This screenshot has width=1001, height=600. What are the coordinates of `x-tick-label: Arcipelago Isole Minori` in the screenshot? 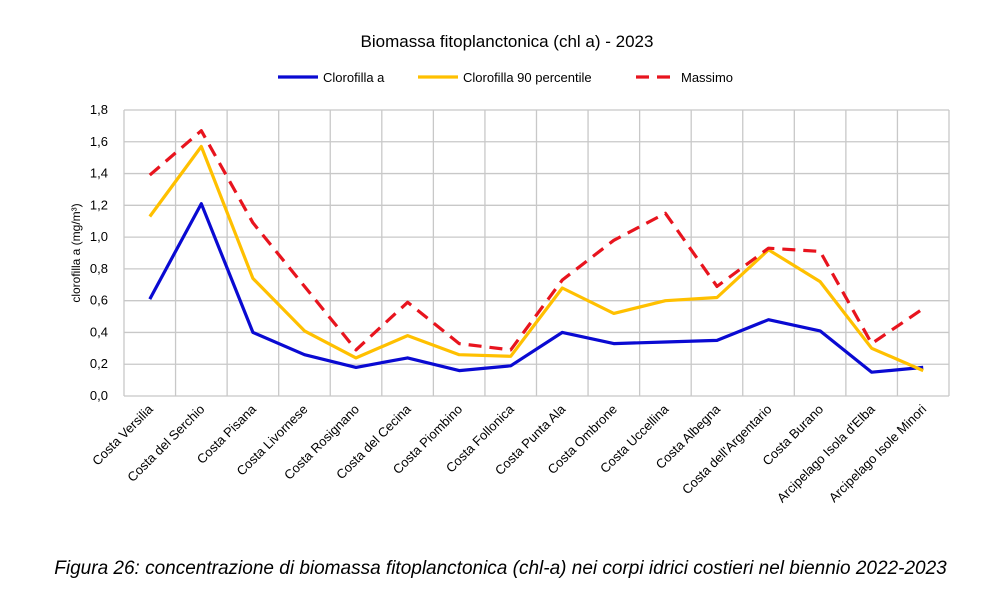 It's located at (878, 453).